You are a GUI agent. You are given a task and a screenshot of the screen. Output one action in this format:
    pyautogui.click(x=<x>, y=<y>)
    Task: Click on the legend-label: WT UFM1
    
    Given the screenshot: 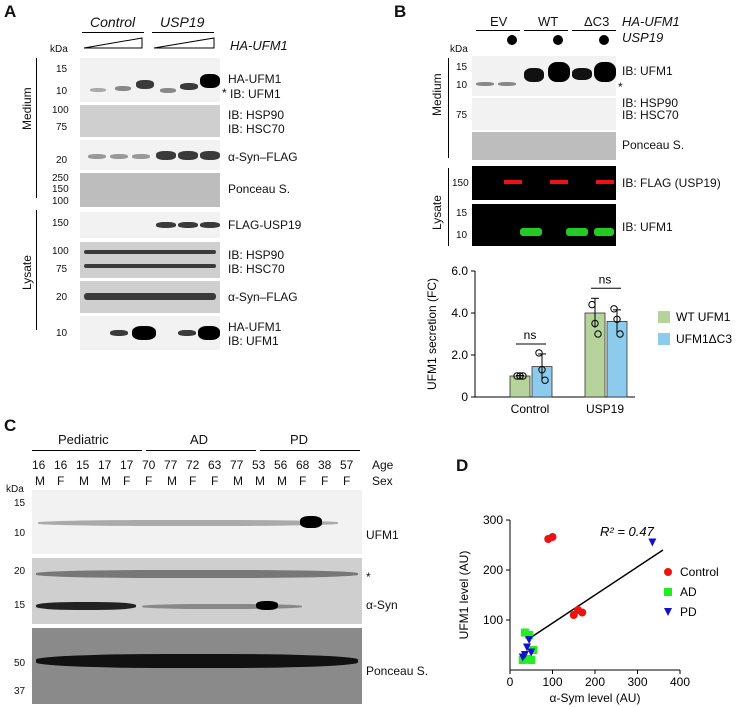 What is the action you would take?
    pyautogui.click(x=703, y=317)
    